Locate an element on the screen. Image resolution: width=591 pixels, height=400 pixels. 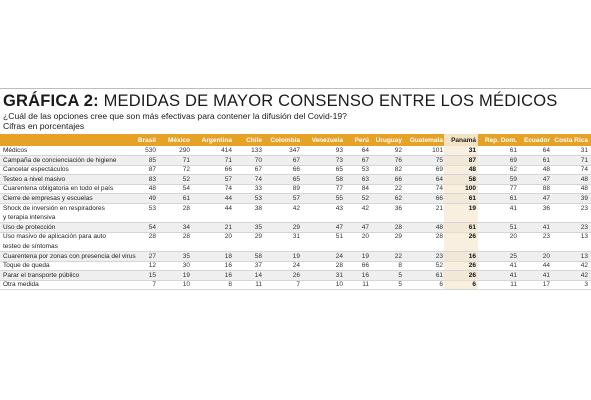
table-cell: 27 is located at coordinates (152, 256).